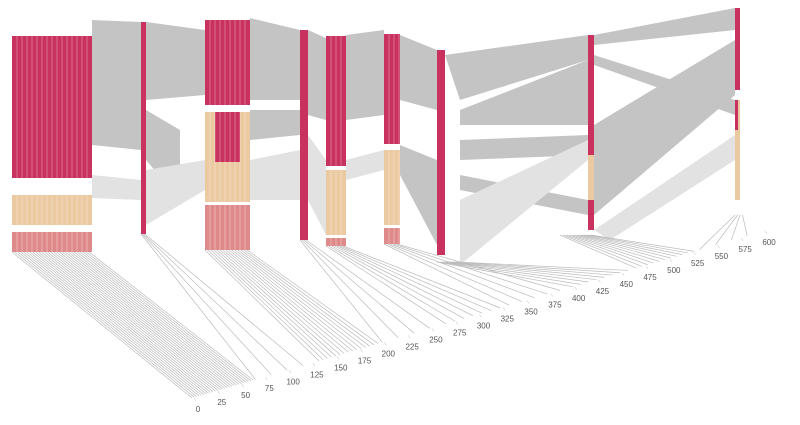  Describe the element at coordinates (269, 388) in the screenshot. I see `x-tick-label: 75` at that location.